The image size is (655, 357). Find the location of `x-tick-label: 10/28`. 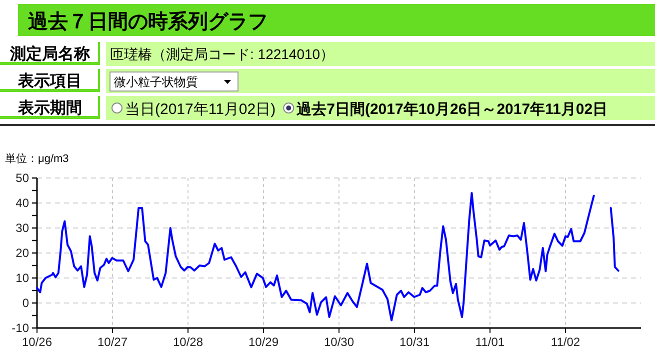

x-tick-label: 10/28 is located at coordinates (188, 342).